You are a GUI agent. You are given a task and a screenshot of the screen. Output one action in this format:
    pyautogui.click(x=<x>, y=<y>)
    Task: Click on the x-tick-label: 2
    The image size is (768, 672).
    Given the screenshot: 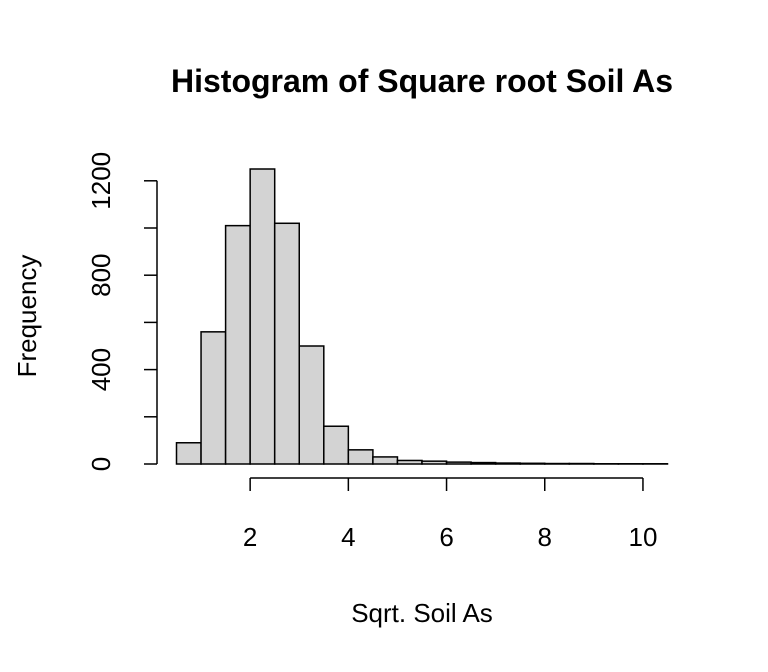 What is the action you would take?
    pyautogui.click(x=250, y=537)
    